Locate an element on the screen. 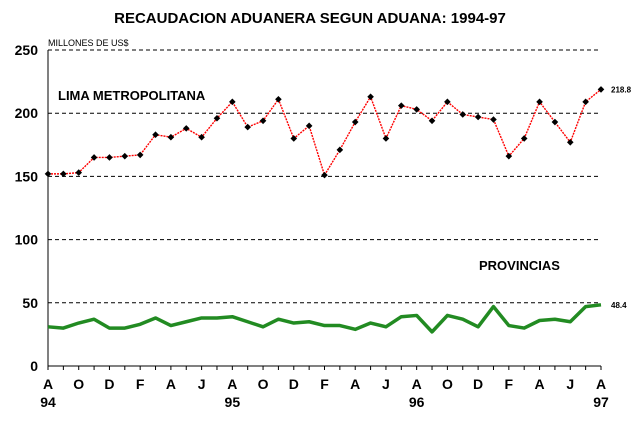 This screenshot has height=423, width=637. y-tick-label-250: 250 is located at coordinates (27, 50).